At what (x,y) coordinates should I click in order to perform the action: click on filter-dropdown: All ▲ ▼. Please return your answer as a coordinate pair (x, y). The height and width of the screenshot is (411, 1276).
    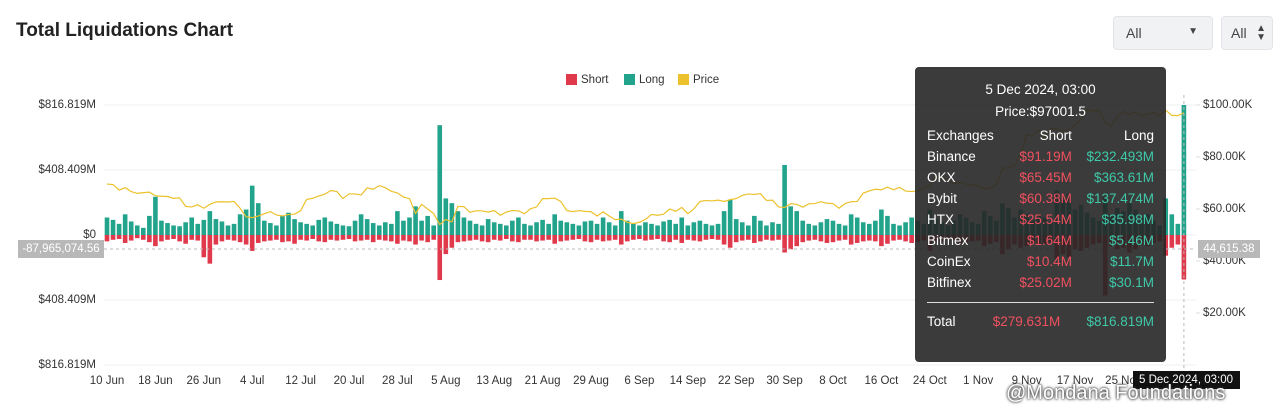
    Looking at the image, I should click on (1247, 33).